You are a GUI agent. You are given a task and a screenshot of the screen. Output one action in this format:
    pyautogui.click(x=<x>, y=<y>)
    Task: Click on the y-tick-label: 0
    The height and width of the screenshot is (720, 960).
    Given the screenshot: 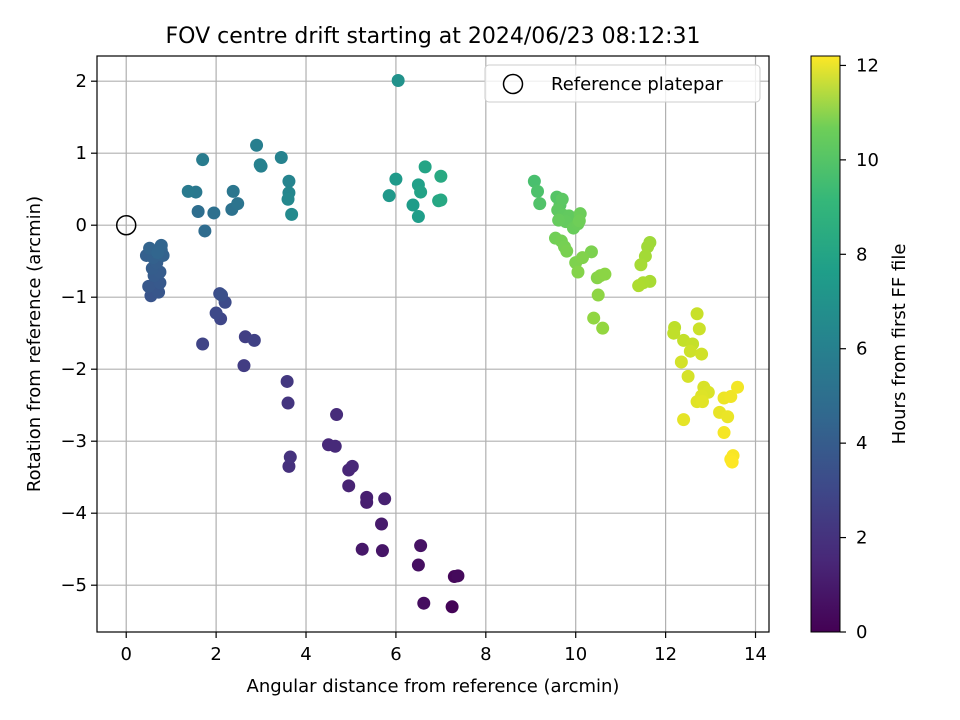 What is the action you would take?
    pyautogui.click(x=81, y=225)
    